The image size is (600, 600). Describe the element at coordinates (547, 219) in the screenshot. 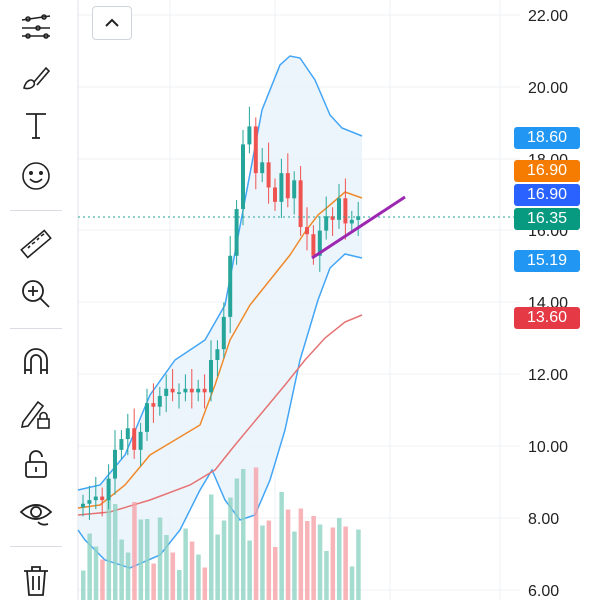

I see `last-price-badge: 16.35` at that location.